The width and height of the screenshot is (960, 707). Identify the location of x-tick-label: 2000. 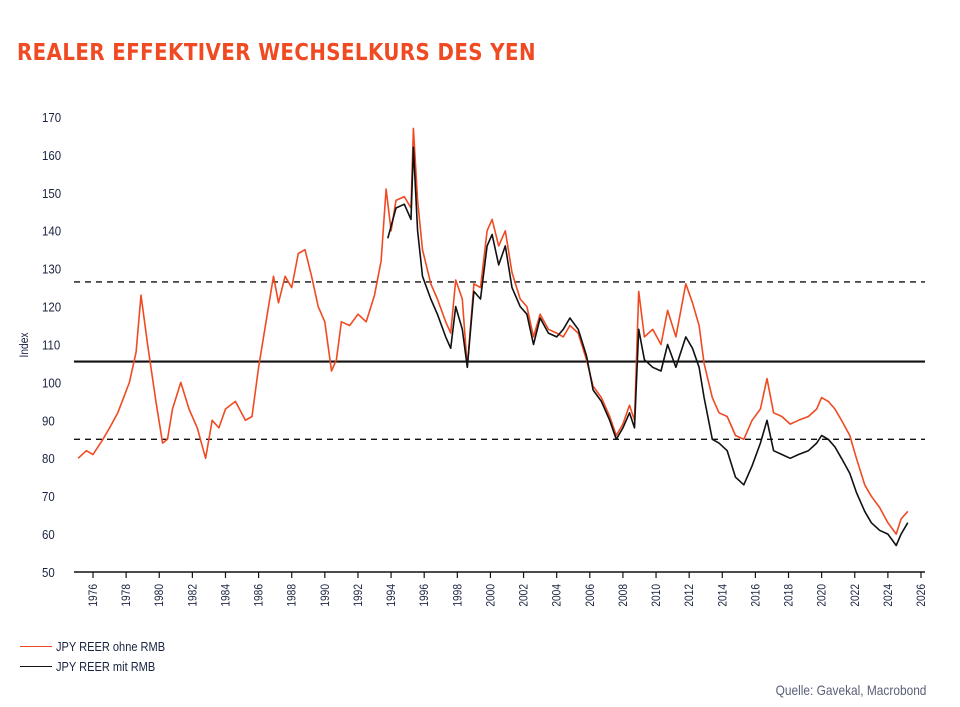
(491, 595).